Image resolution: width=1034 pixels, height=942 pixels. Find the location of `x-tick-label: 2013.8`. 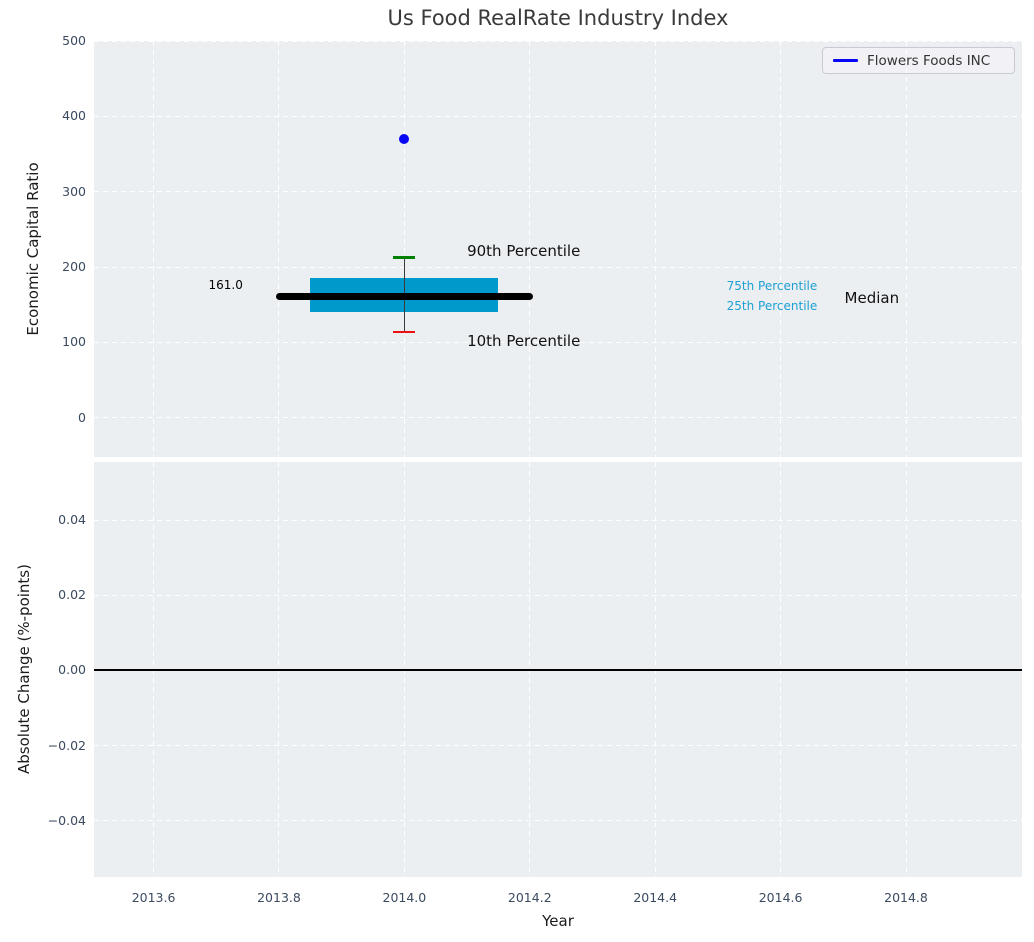

x-tick-label: 2013.8 is located at coordinates (279, 897).